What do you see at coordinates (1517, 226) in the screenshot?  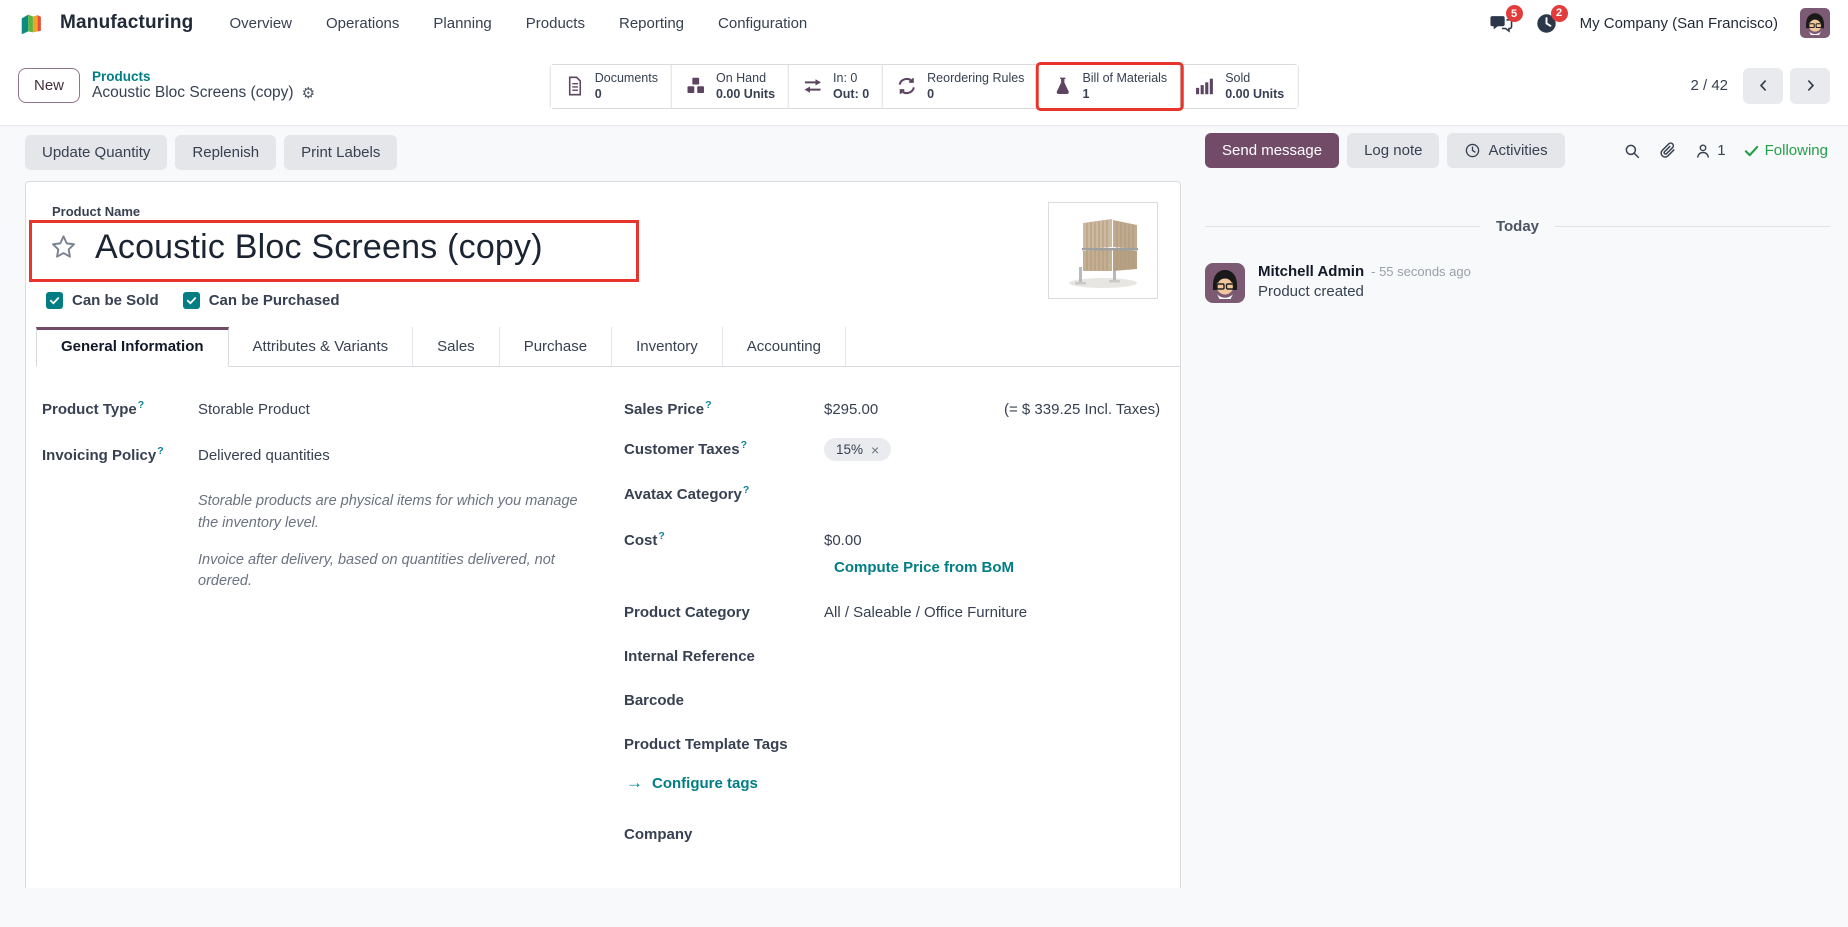 I see `today-divider: Today` at bounding box center [1517, 226].